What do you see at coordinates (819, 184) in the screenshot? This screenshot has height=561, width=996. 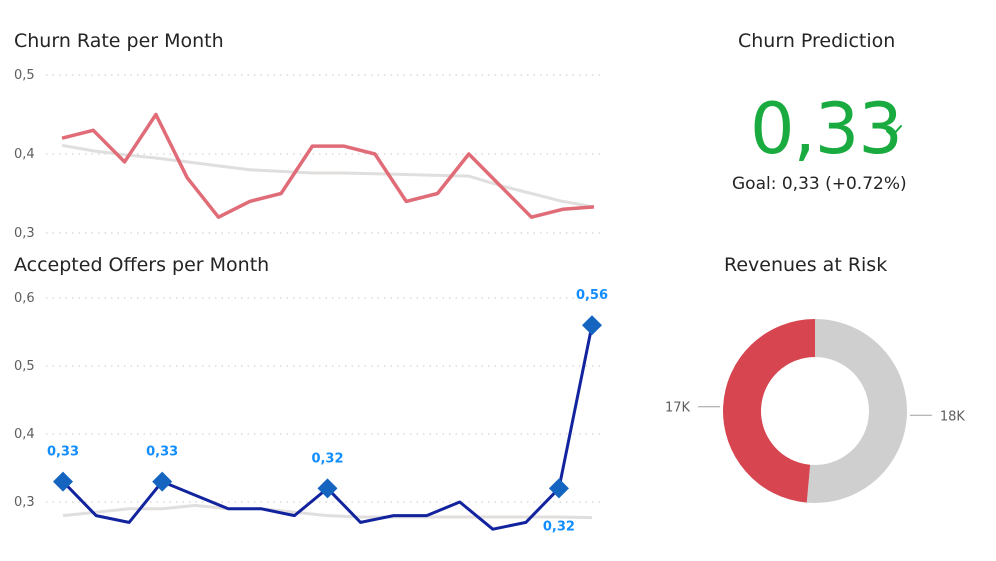 I see `kpi-goal: Goal: 0,33 (+0.72%)` at bounding box center [819, 184].